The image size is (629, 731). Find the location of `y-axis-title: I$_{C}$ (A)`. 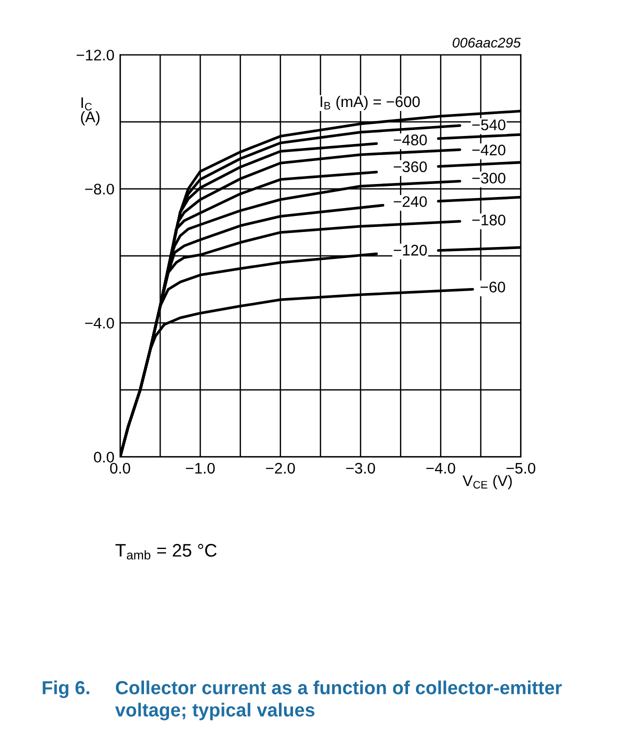

y-axis-title: I$_{C}$ (A) is located at coordinates (90, 111).